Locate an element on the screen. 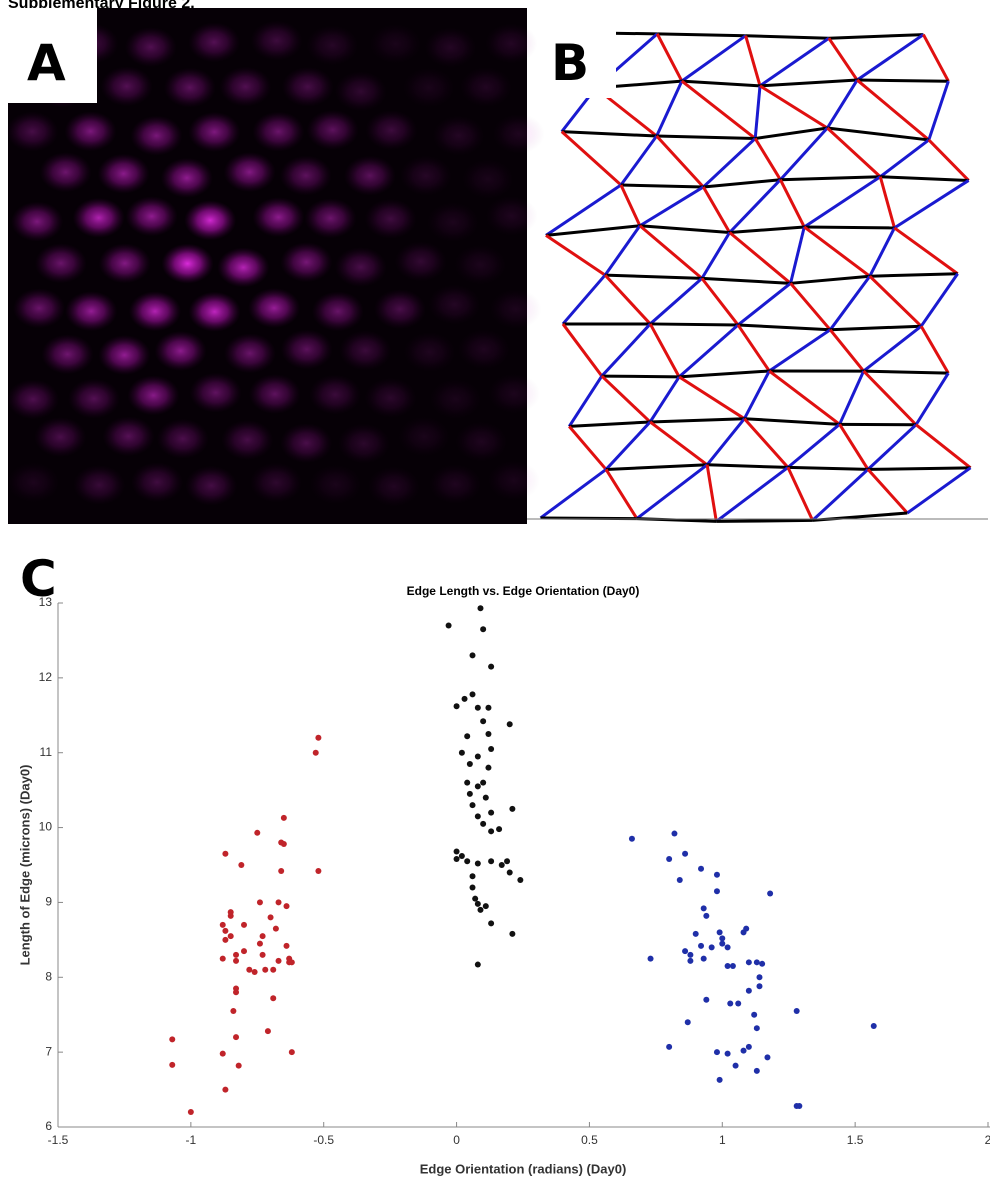 The width and height of the screenshot is (990, 1190). panel-label: A is located at coordinates (46, 63).